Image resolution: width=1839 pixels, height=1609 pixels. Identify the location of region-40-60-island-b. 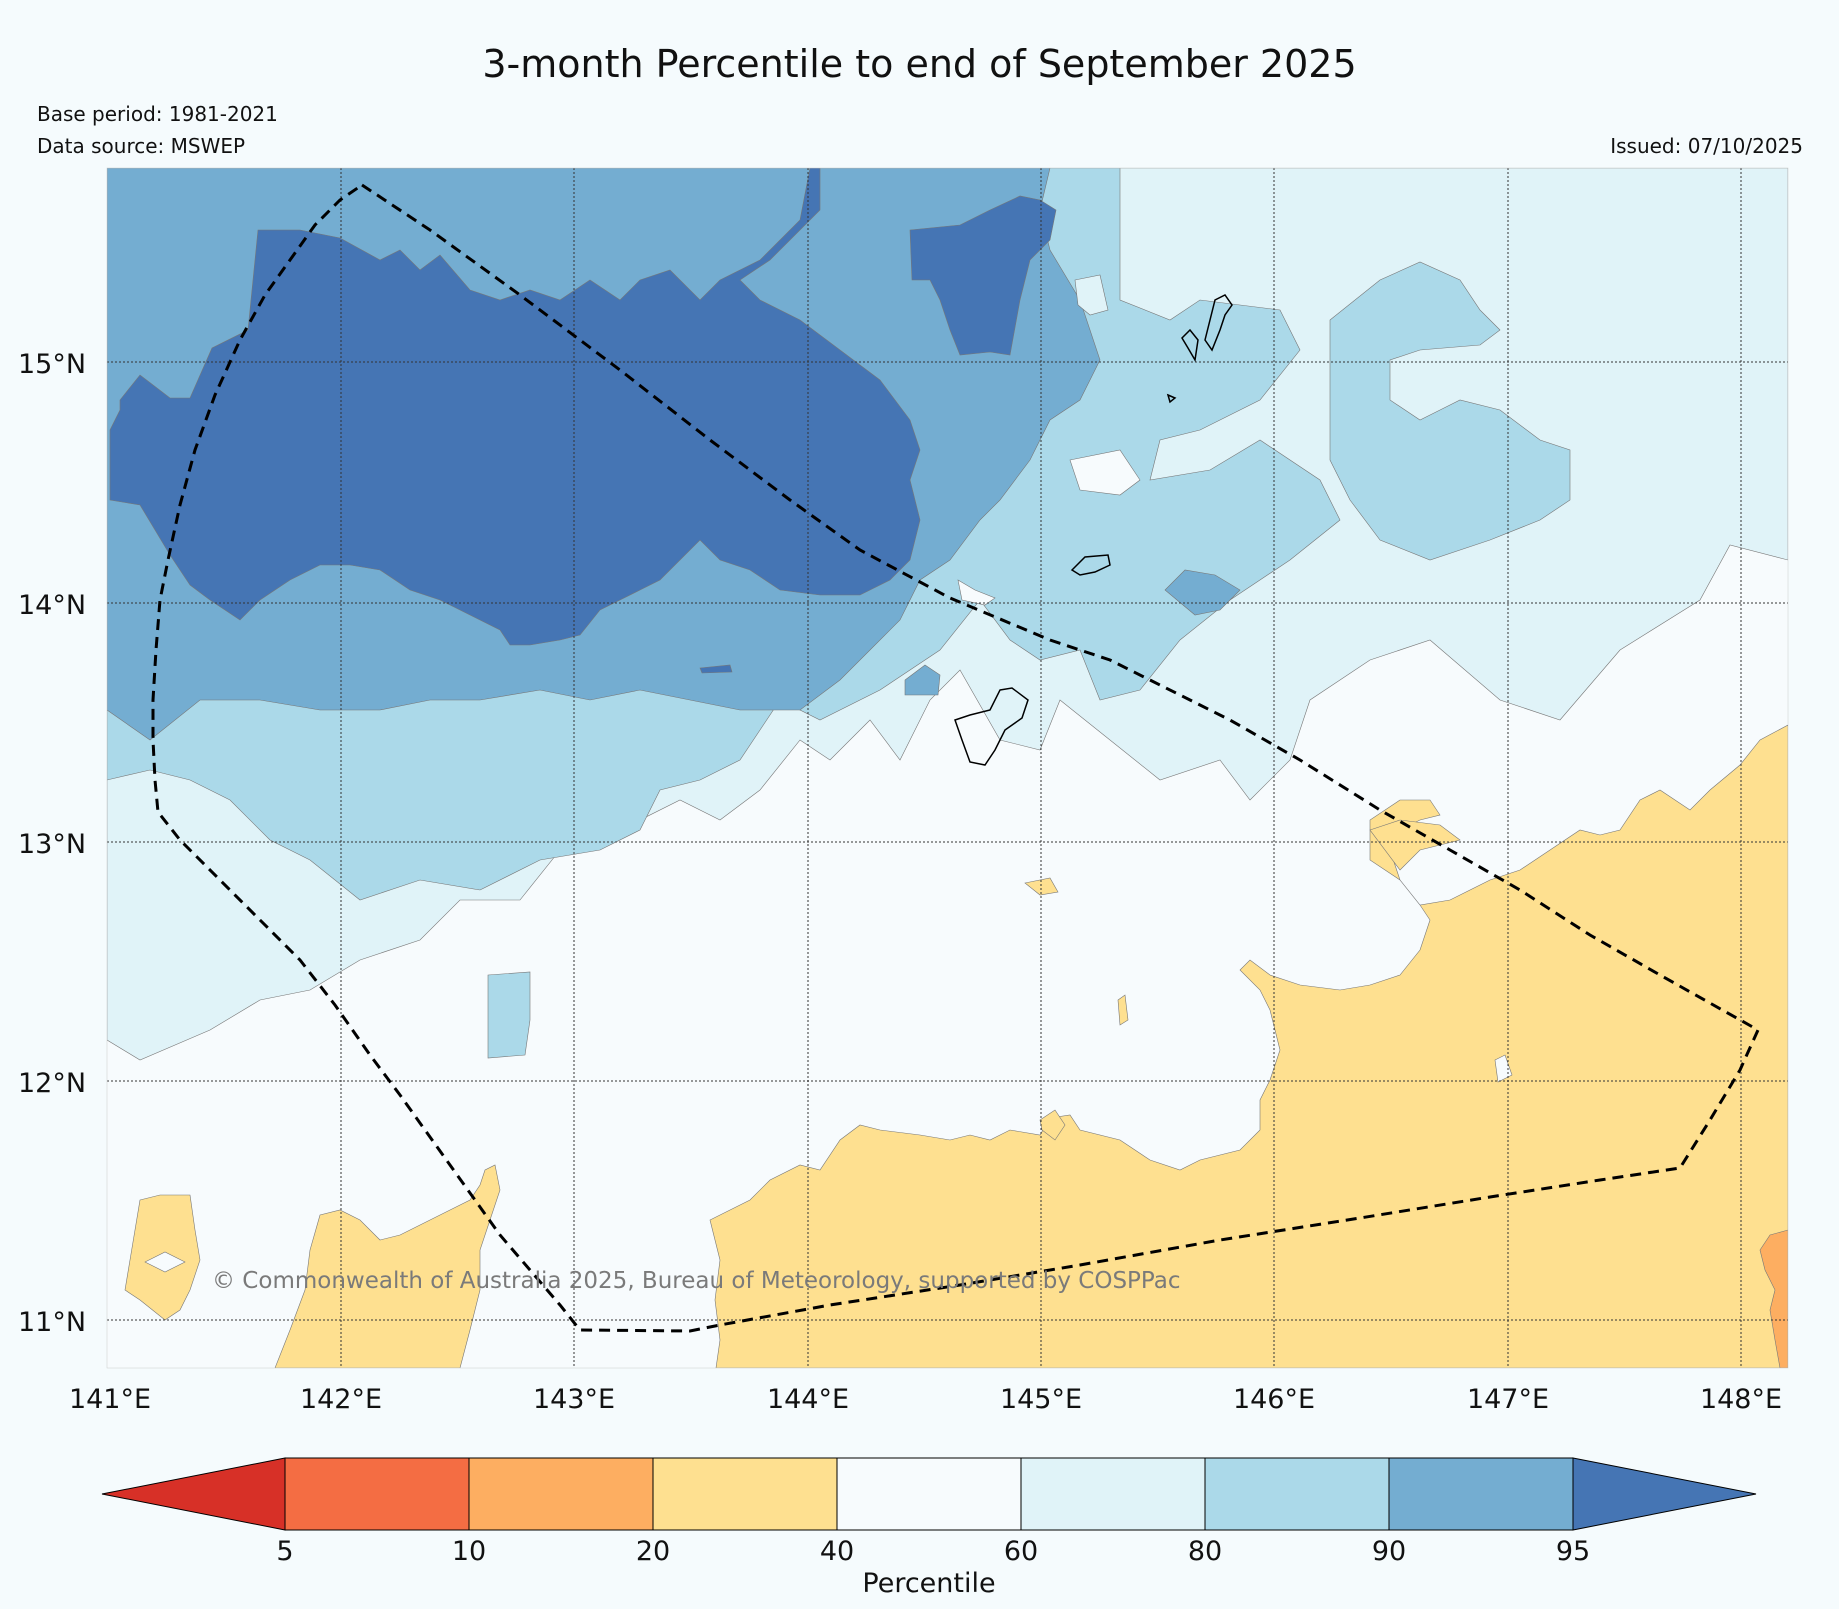
(976, 592).